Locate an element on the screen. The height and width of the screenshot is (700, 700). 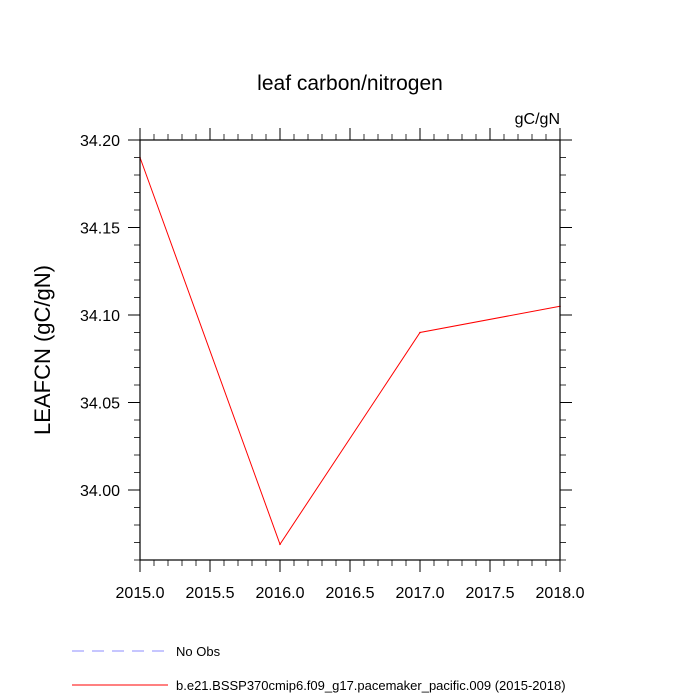
y-tick-label: 34.10 is located at coordinates (100, 316).